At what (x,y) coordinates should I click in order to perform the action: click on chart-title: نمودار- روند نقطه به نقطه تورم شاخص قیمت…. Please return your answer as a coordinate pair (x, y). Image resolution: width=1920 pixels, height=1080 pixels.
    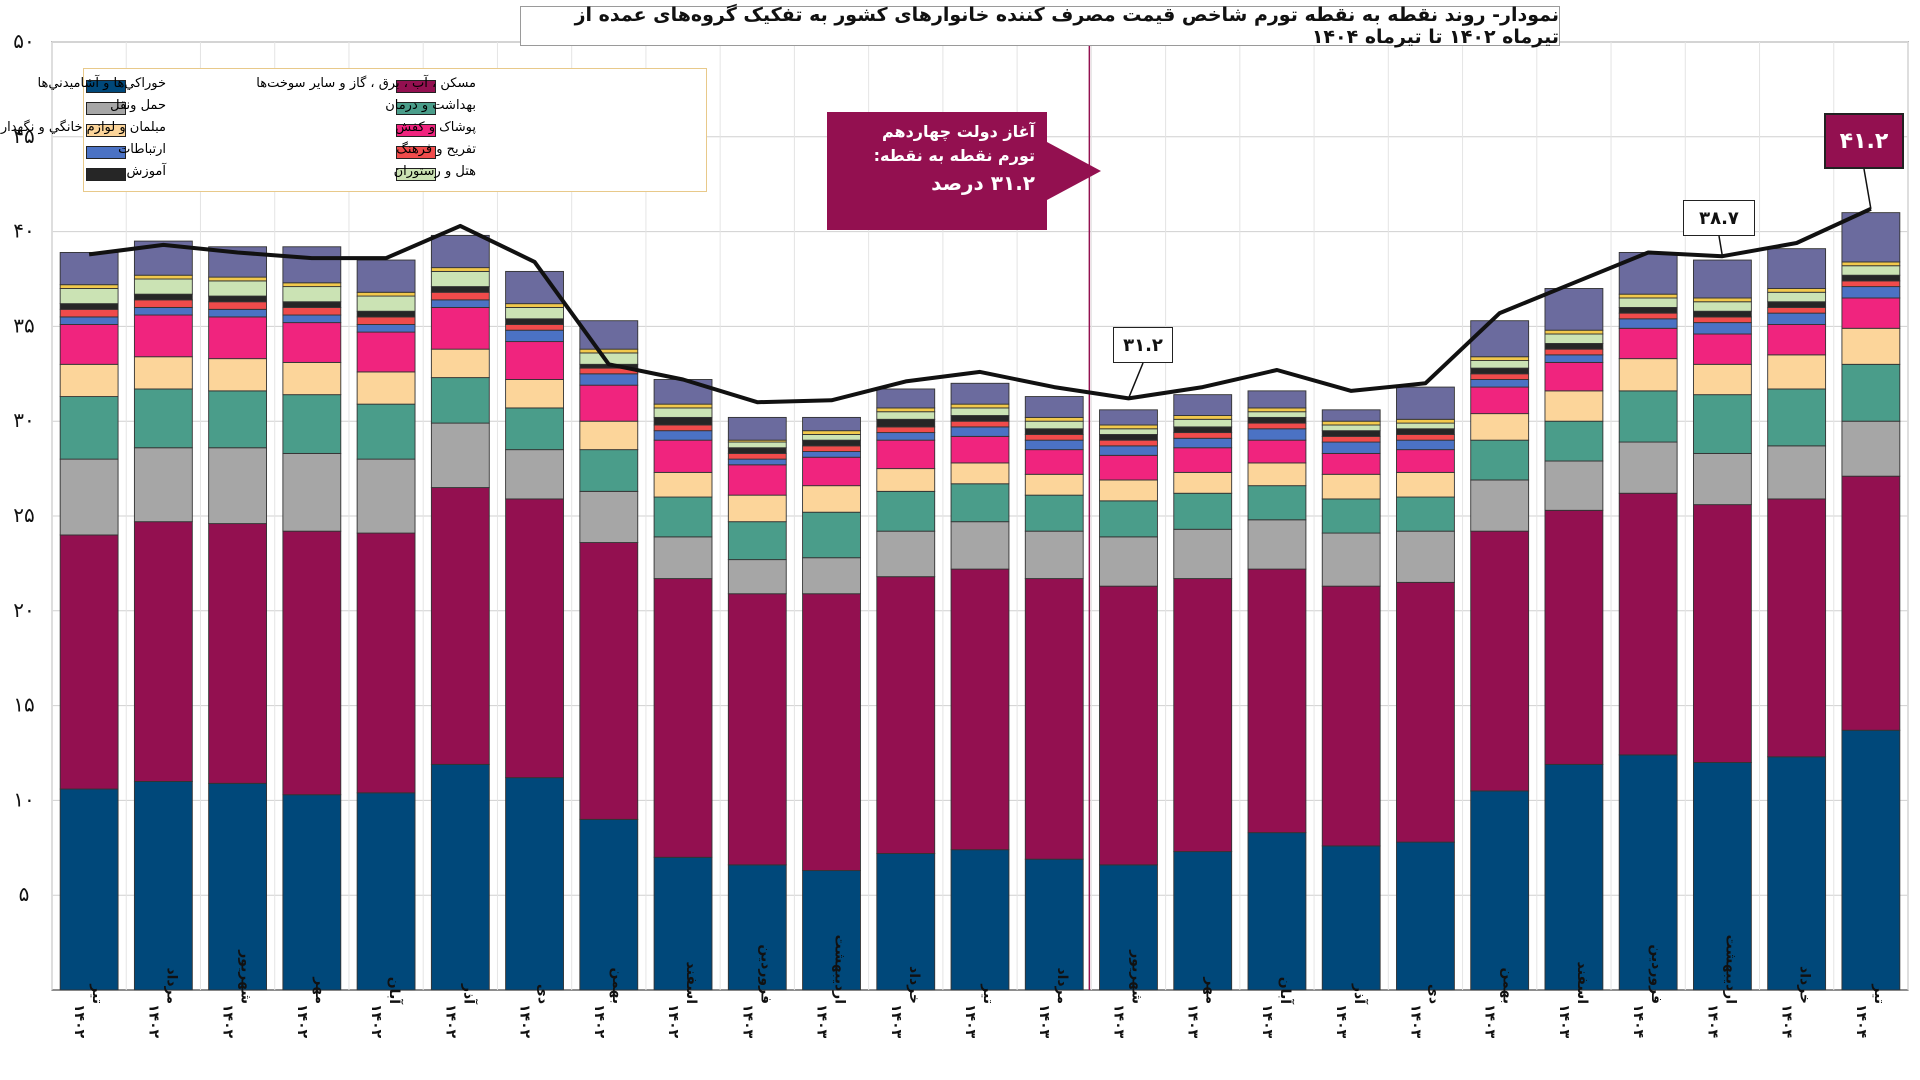
    Looking at the image, I should click on (1040, 26).